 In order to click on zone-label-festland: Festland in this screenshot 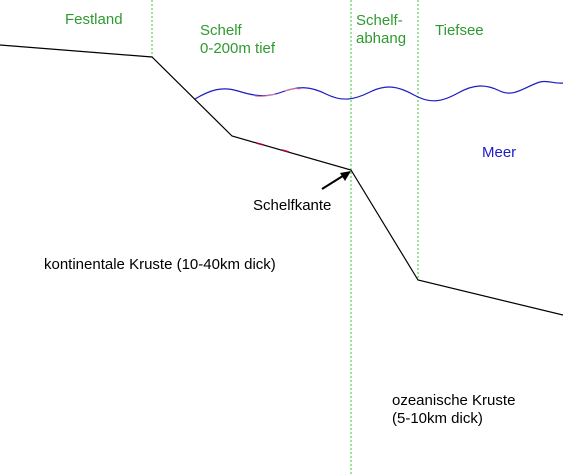, I will do `click(94, 19)`.